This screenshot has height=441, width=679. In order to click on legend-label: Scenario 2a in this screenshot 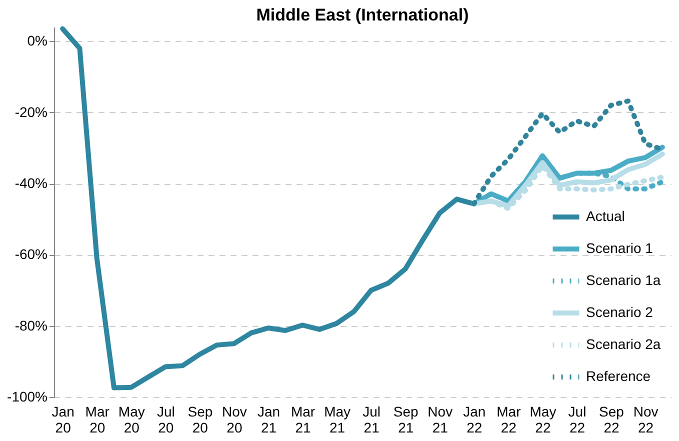, I will do `click(623, 344)`.